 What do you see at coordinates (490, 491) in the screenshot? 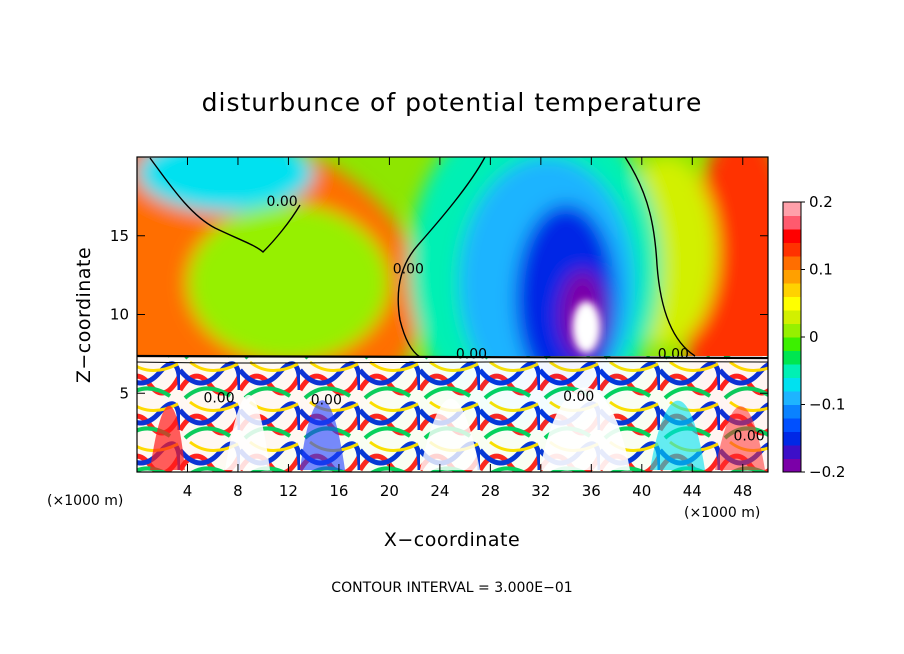
I see `x-tick-label: 28` at bounding box center [490, 491].